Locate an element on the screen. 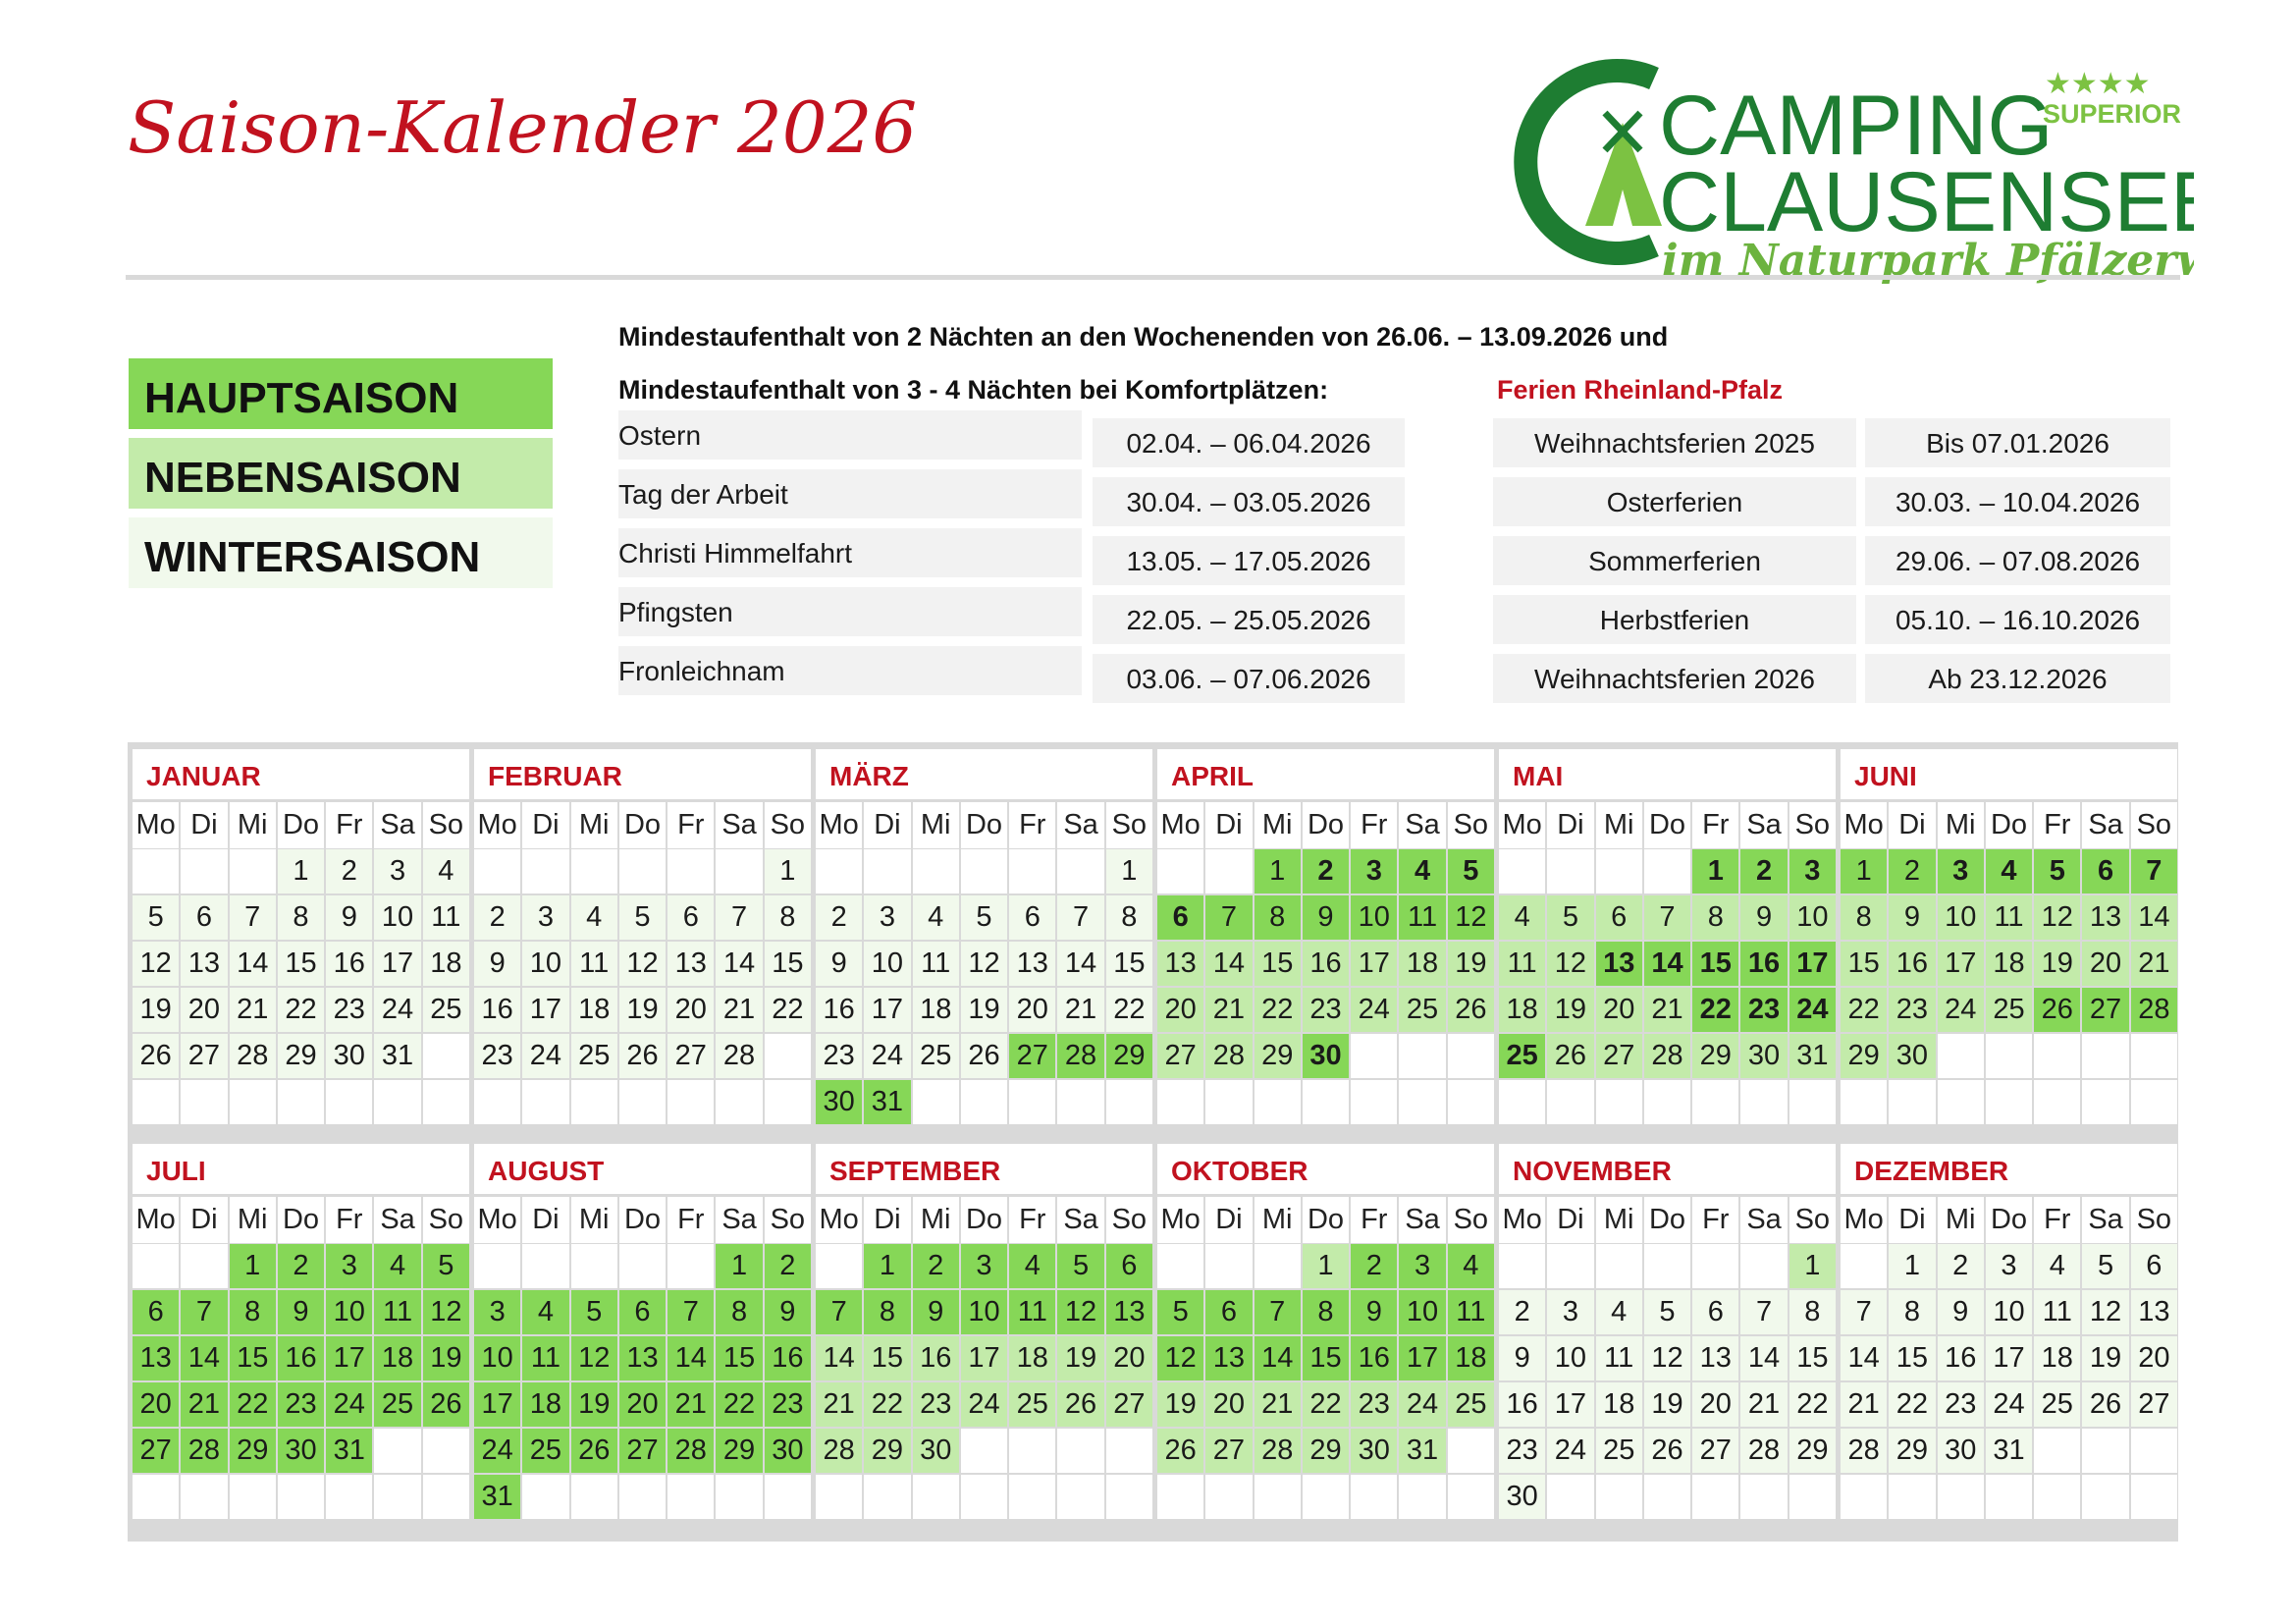 Image resolution: width=2296 pixels, height=1624 pixels. day-cell: 29 is located at coordinates (301, 1056).